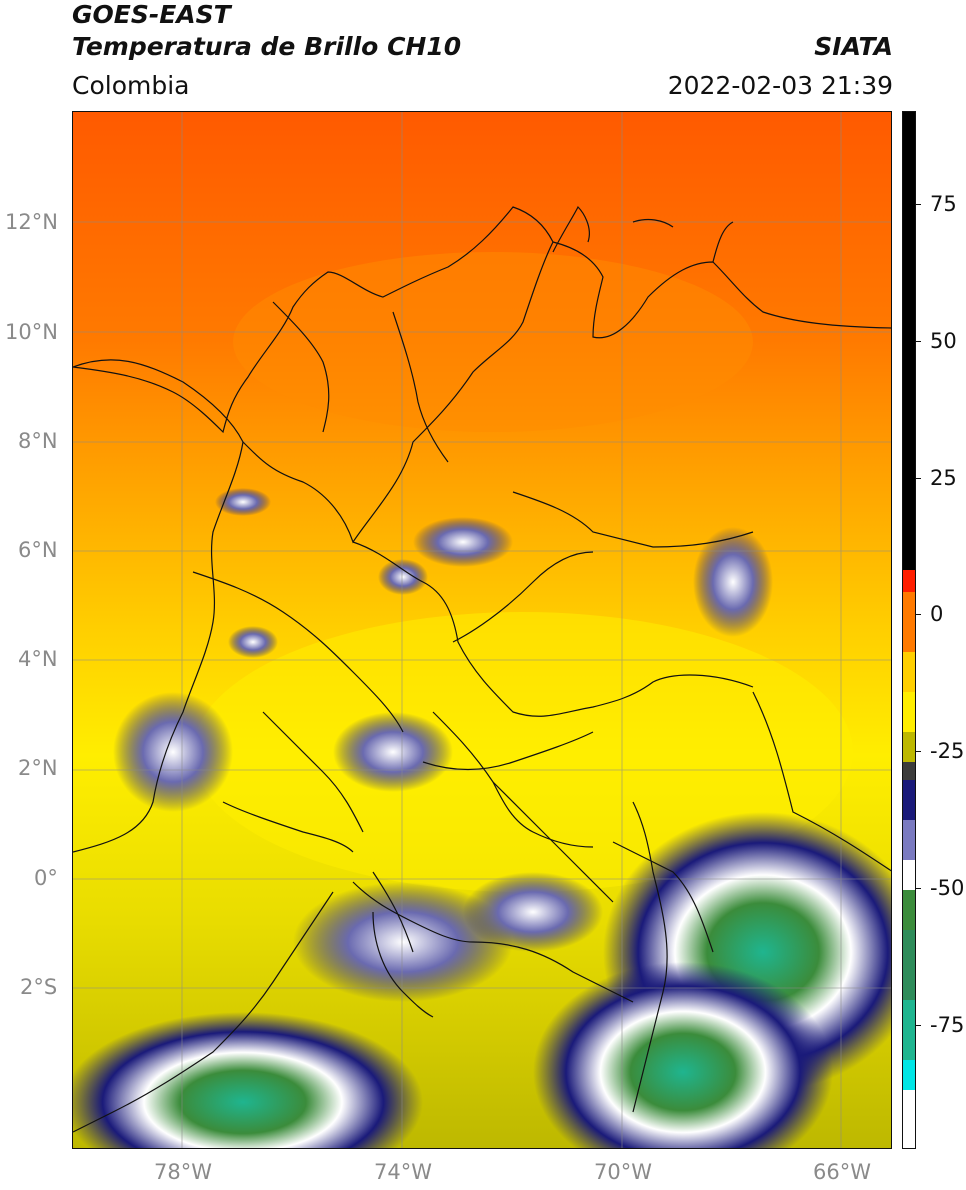 This screenshot has height=1190, width=966. Describe the element at coordinates (151, 14) in the screenshot. I see `title-satellite: GOES-EAST` at that location.